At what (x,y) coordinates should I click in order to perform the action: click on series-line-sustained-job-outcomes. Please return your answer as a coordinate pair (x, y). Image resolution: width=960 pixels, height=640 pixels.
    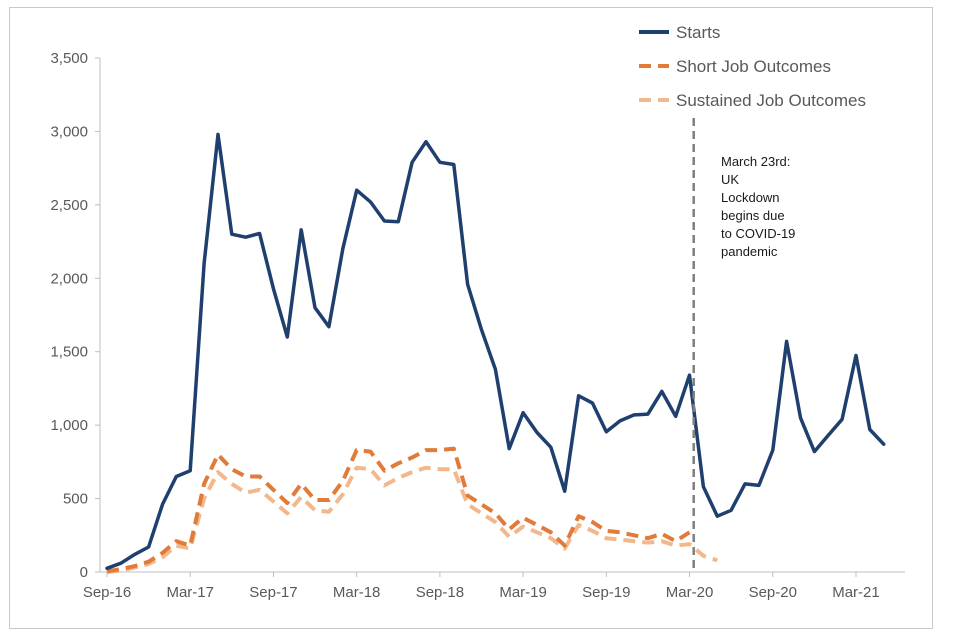
    Looking at the image, I should click on (412, 519).